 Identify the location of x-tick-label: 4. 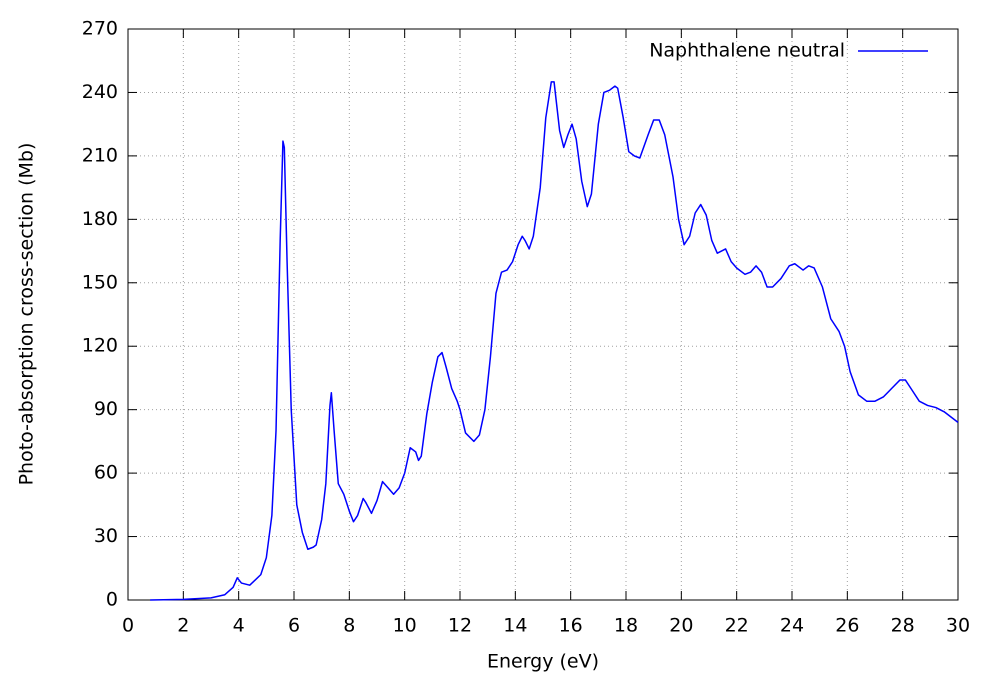
(239, 626).